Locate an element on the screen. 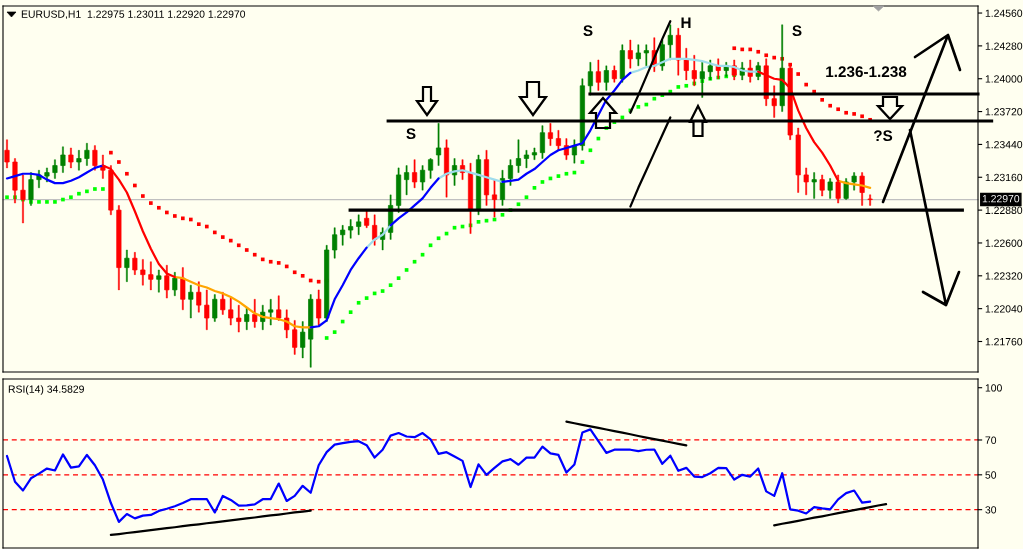 The image size is (1023, 549). y-tick-label: 1.22040 is located at coordinates (1004, 309).